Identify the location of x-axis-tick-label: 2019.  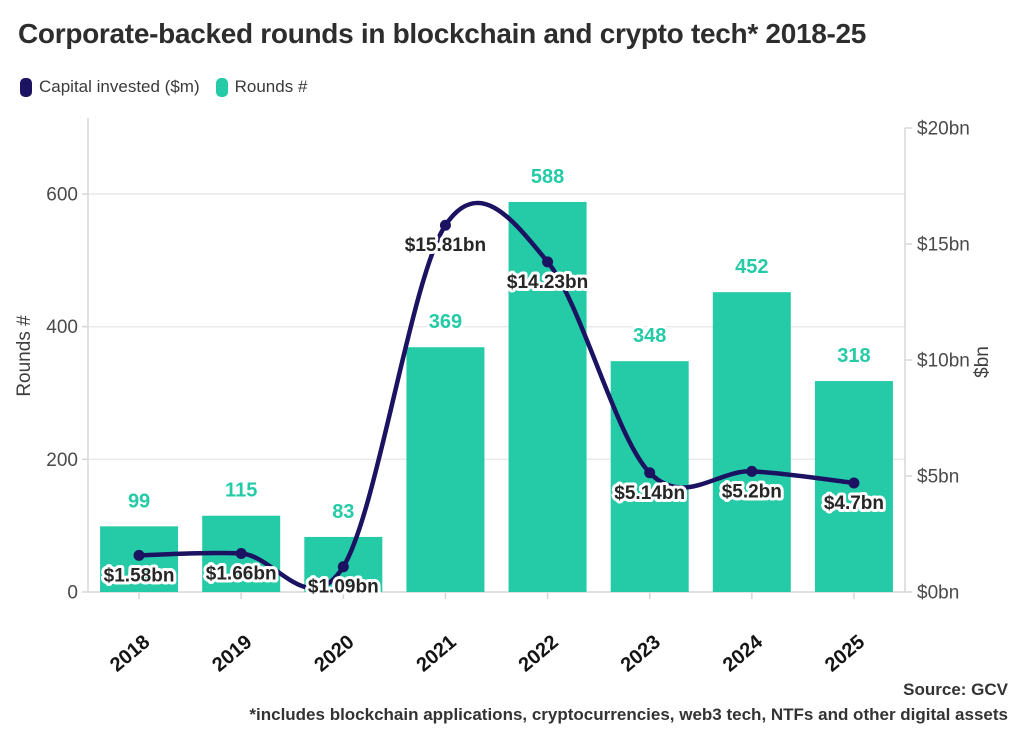
(232, 653).